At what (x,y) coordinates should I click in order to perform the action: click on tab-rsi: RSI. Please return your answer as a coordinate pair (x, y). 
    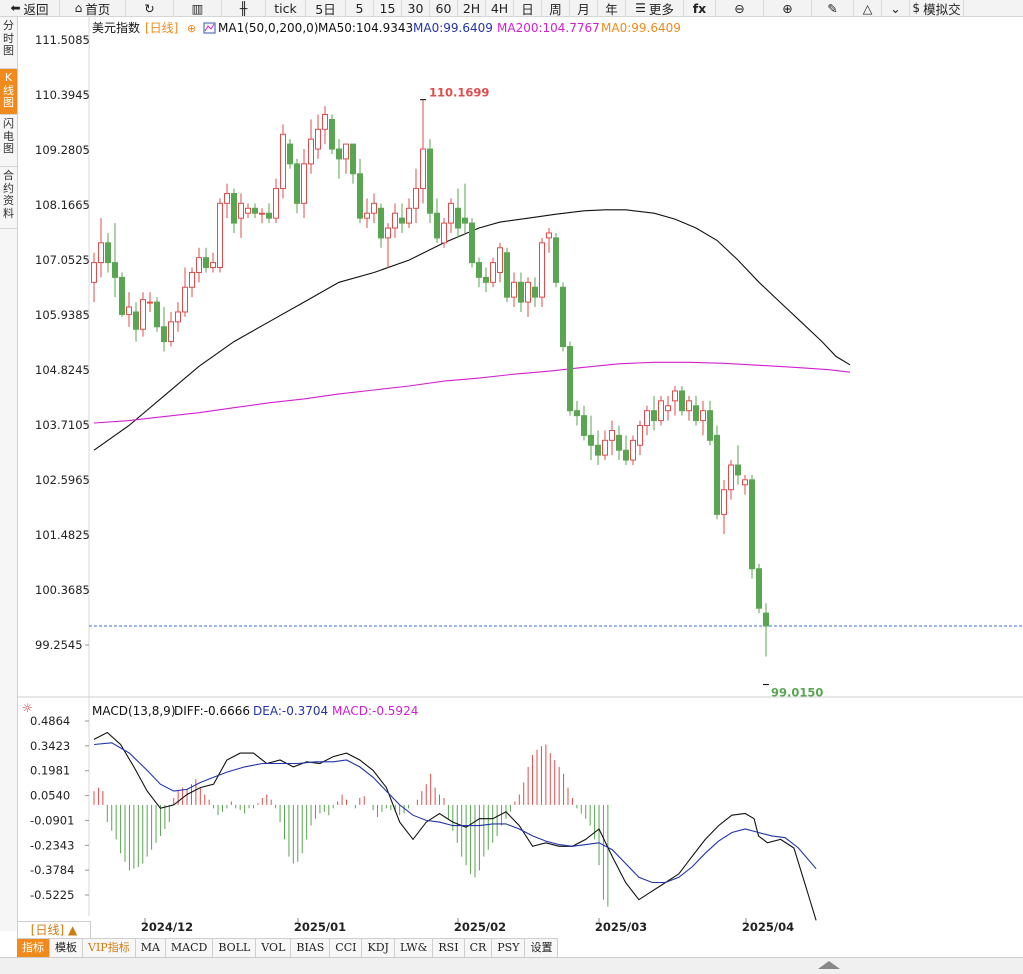
    Looking at the image, I should click on (449, 948).